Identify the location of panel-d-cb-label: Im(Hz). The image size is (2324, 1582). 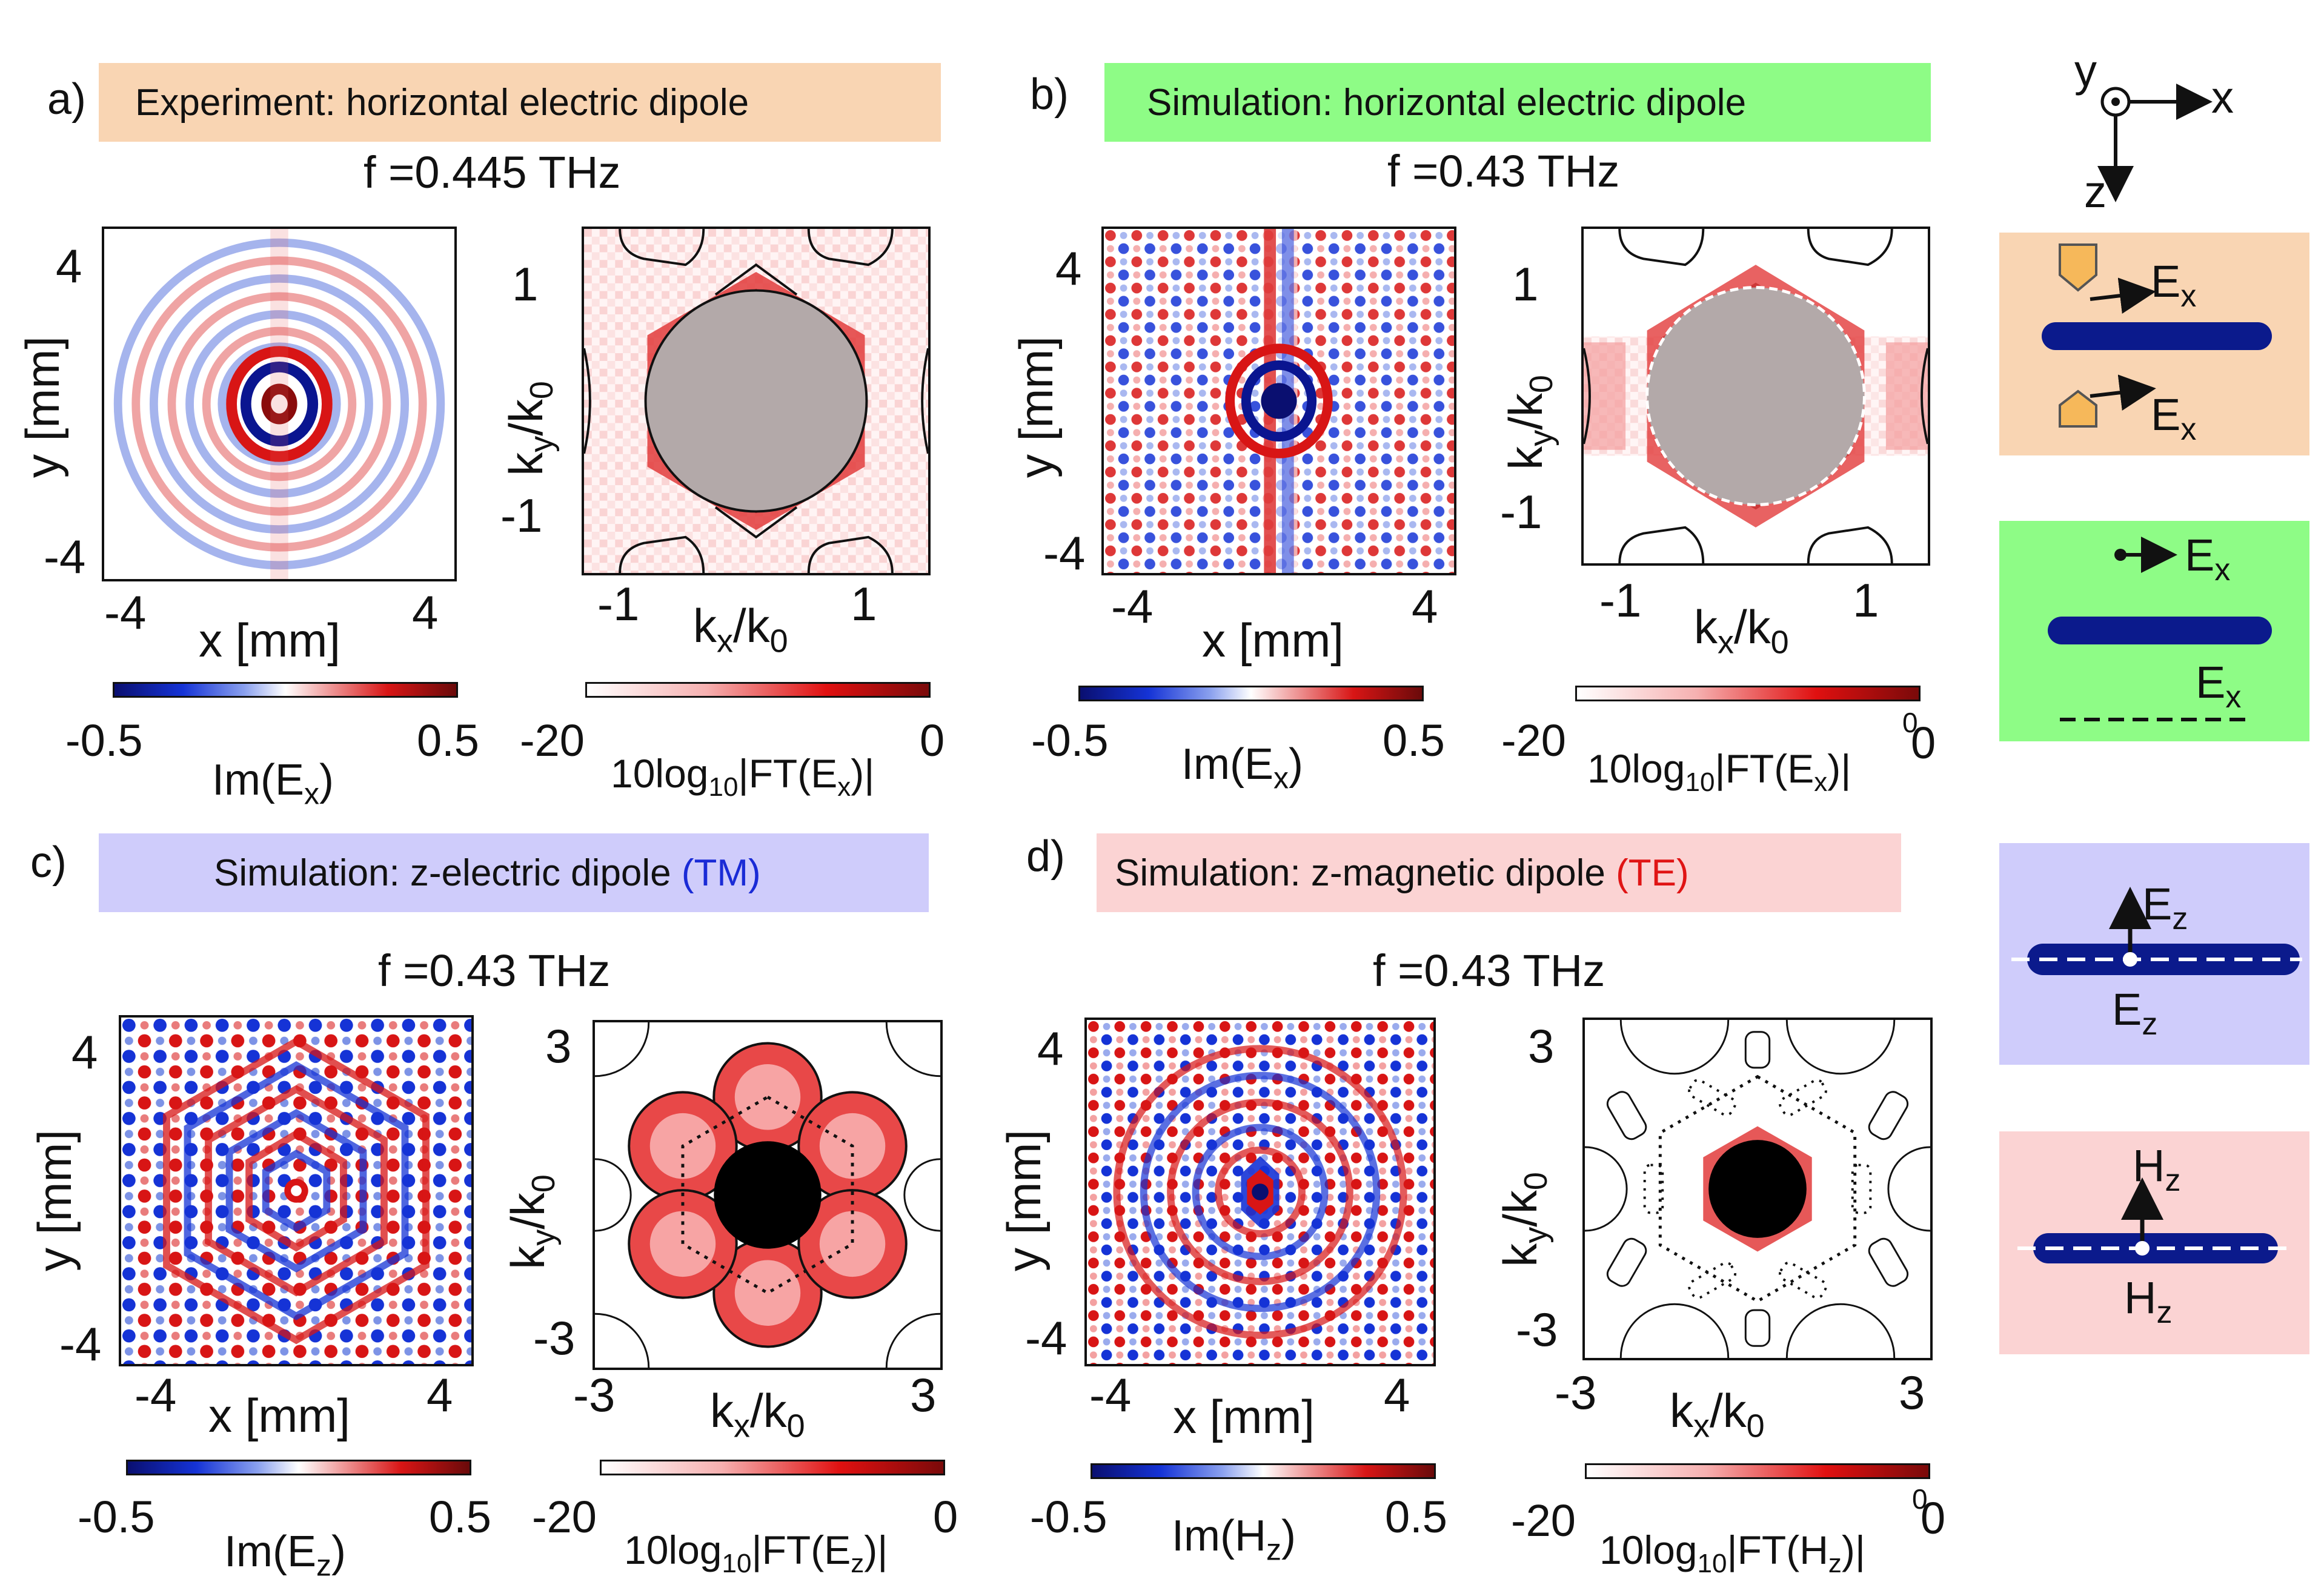
(1234, 1540).